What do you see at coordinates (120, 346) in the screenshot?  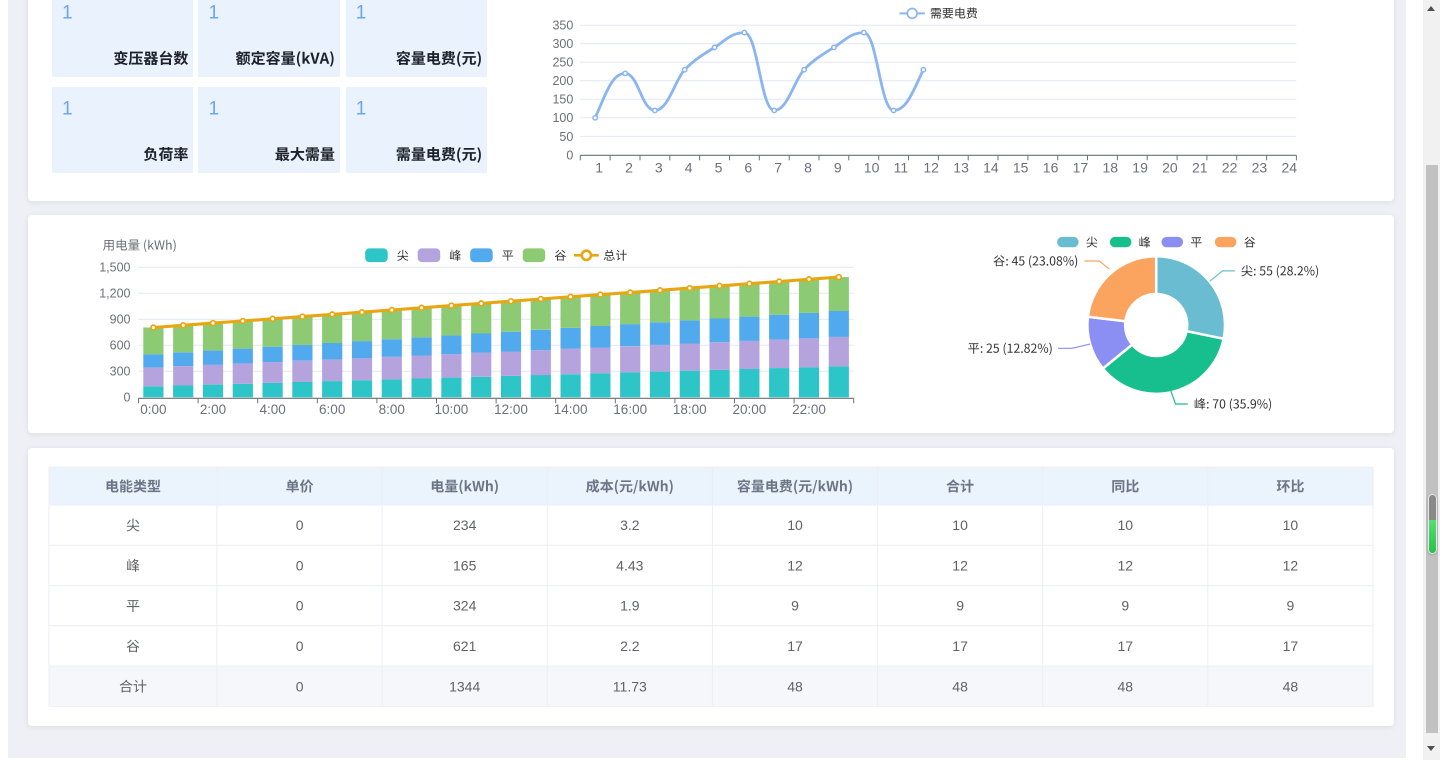 I see `svg-text: 600` at bounding box center [120, 346].